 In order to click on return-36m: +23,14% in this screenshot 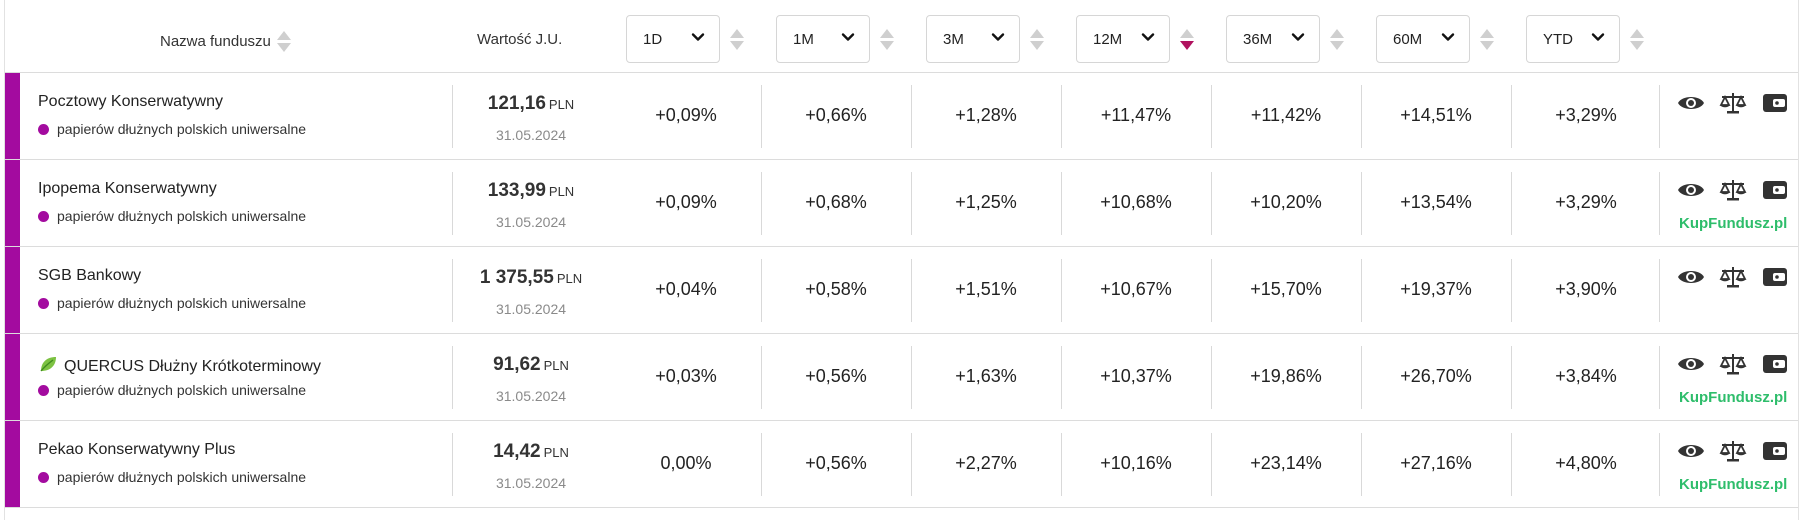, I will do `click(1286, 463)`.